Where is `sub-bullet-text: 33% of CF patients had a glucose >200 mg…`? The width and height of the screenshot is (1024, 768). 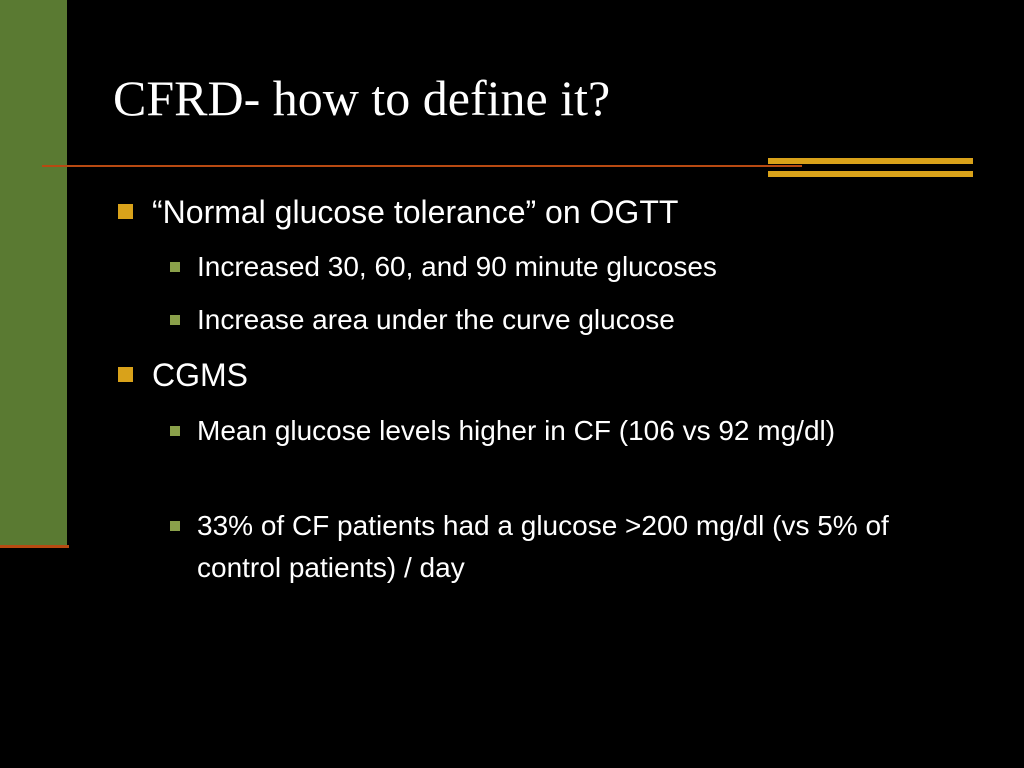 sub-bullet-text: 33% of CF patients had a glucose >200 mg… is located at coordinates (543, 546).